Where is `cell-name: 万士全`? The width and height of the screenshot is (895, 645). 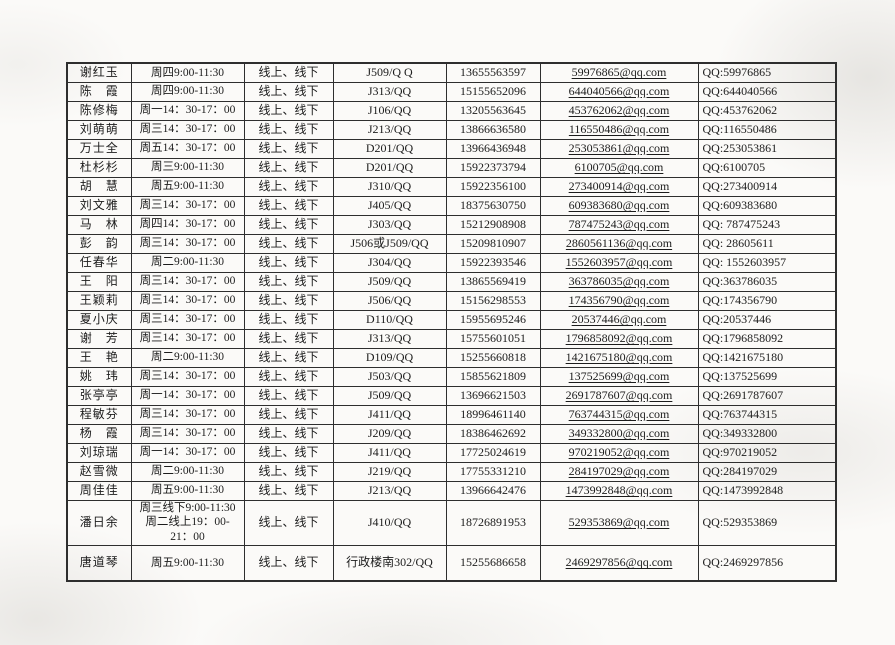
cell-name: 万士全 is located at coordinates (99, 148).